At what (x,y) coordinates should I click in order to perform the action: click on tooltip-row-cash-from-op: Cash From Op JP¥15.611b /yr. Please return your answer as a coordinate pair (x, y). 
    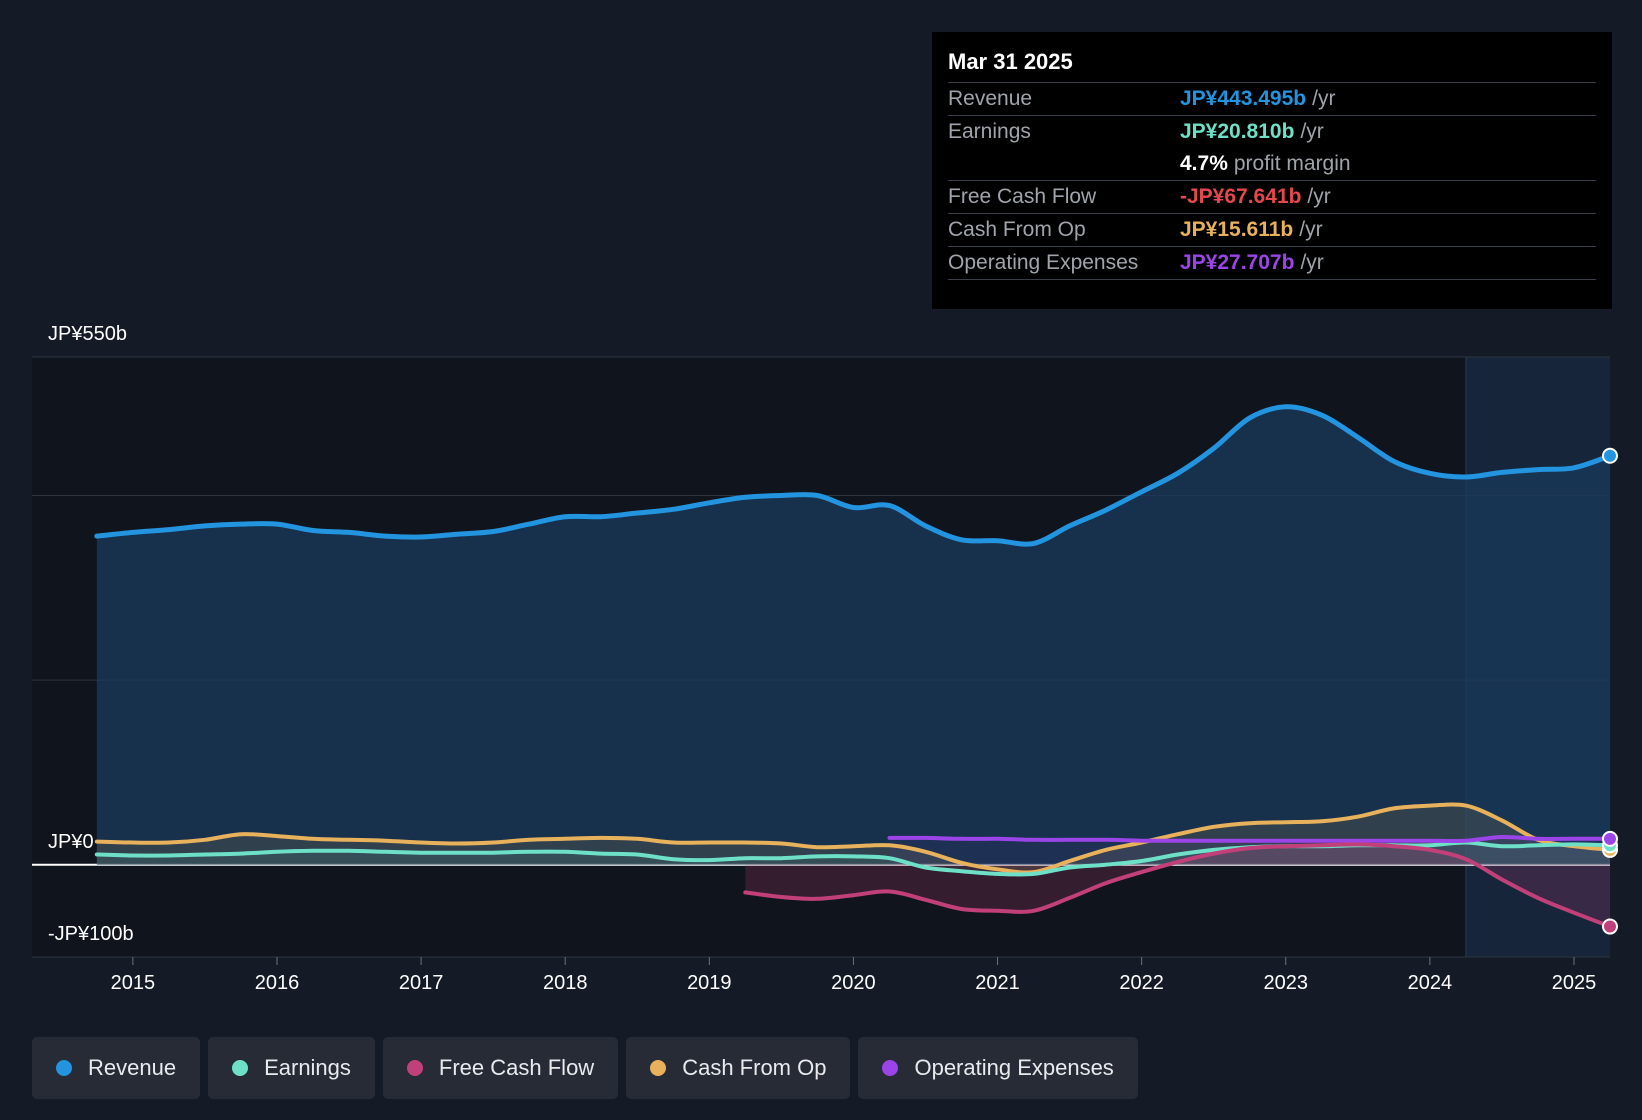
    Looking at the image, I should click on (1272, 230).